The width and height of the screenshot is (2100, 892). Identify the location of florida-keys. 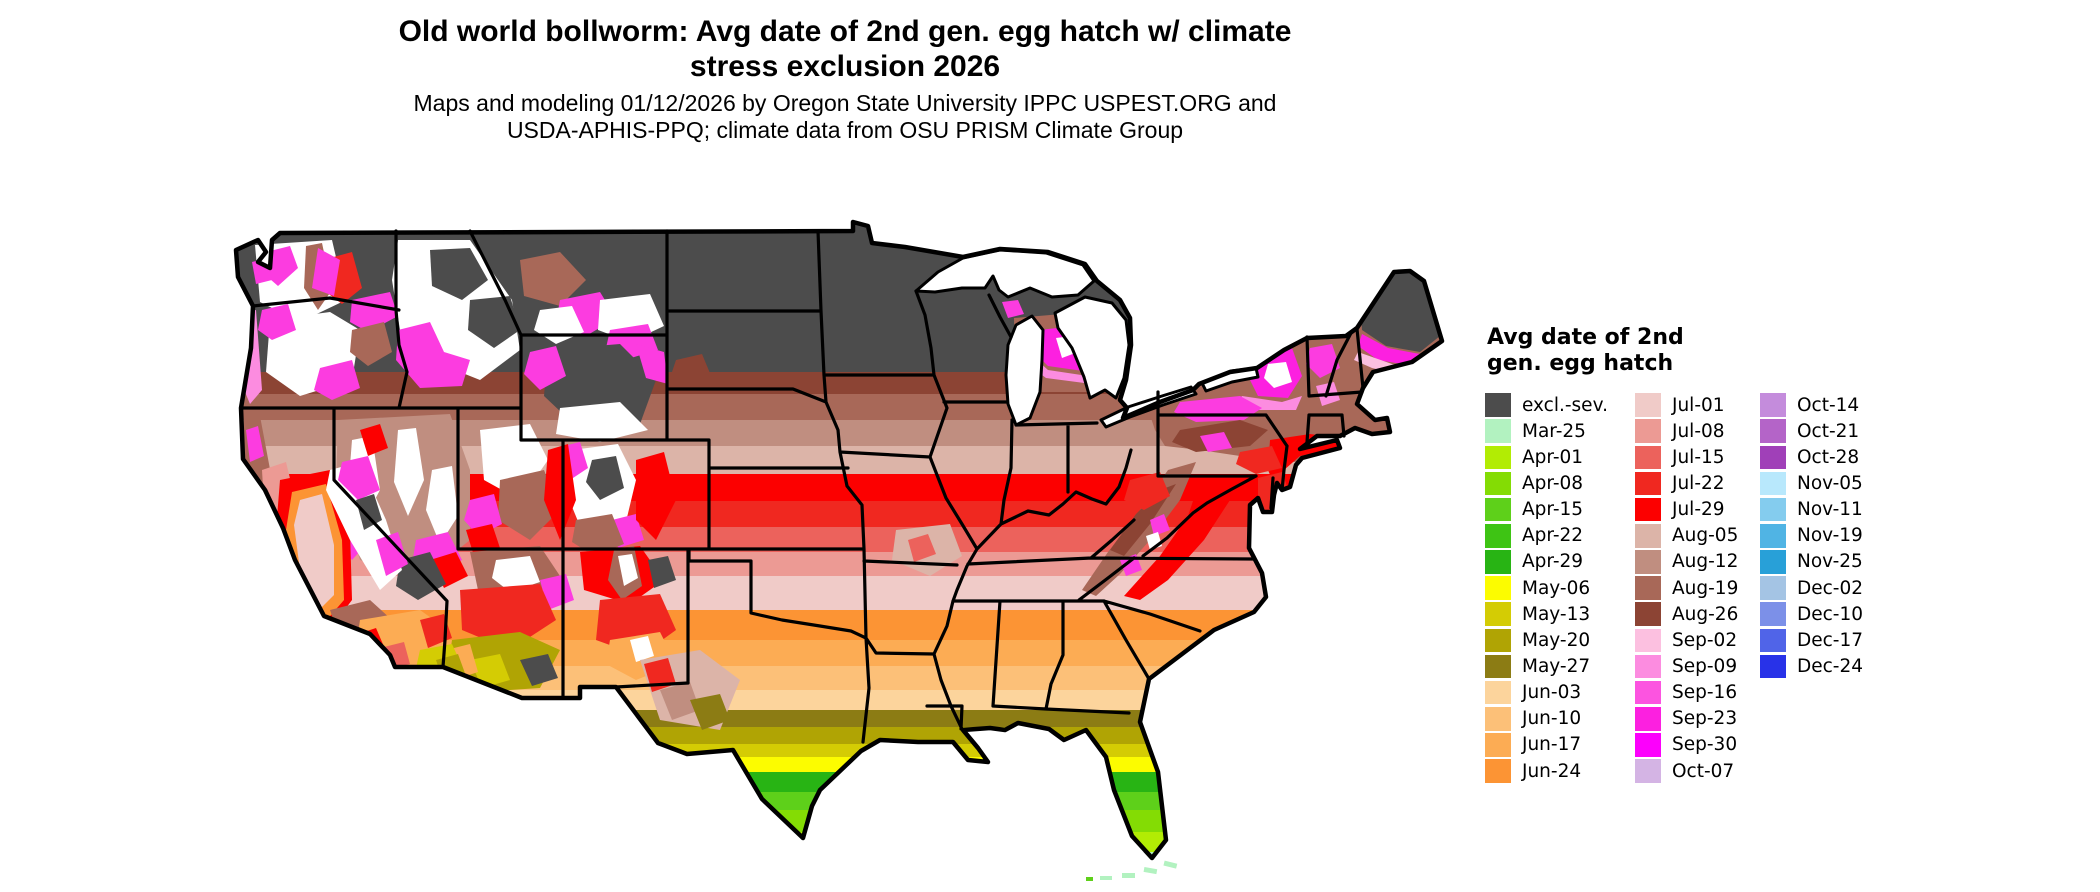
(1132, 870).